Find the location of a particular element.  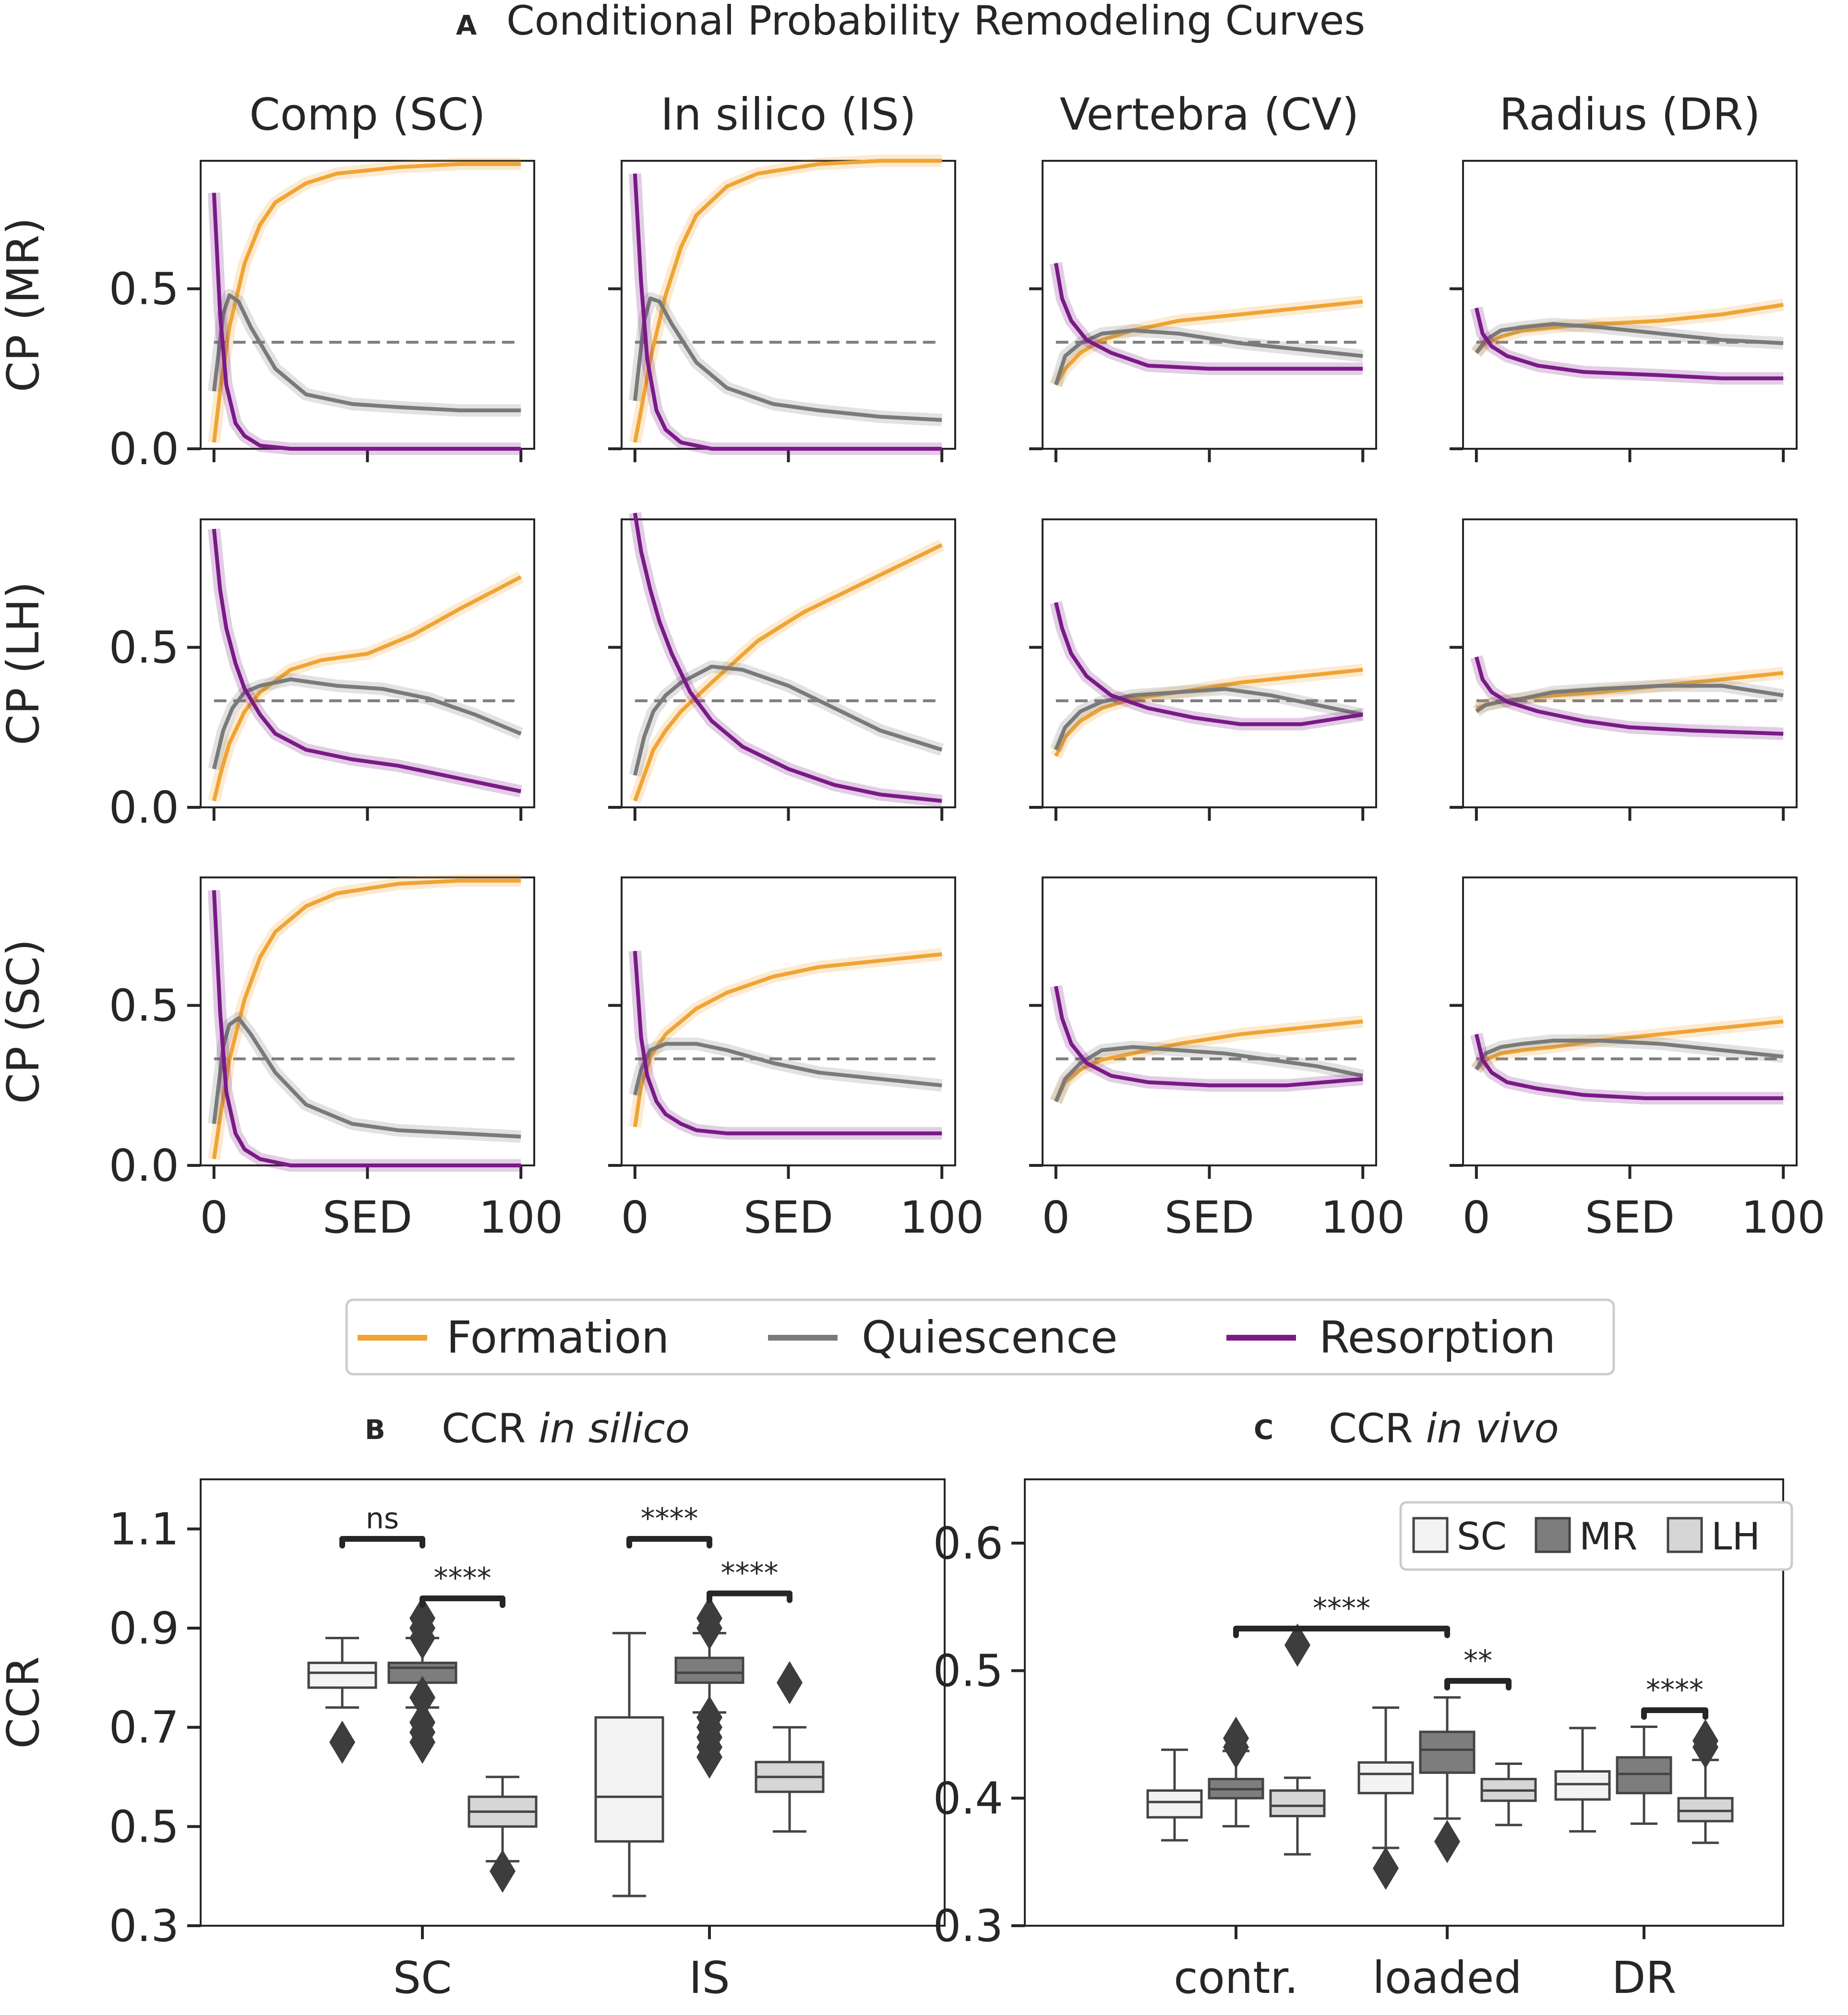

box-loaded-LH is located at coordinates (1508, 1794).